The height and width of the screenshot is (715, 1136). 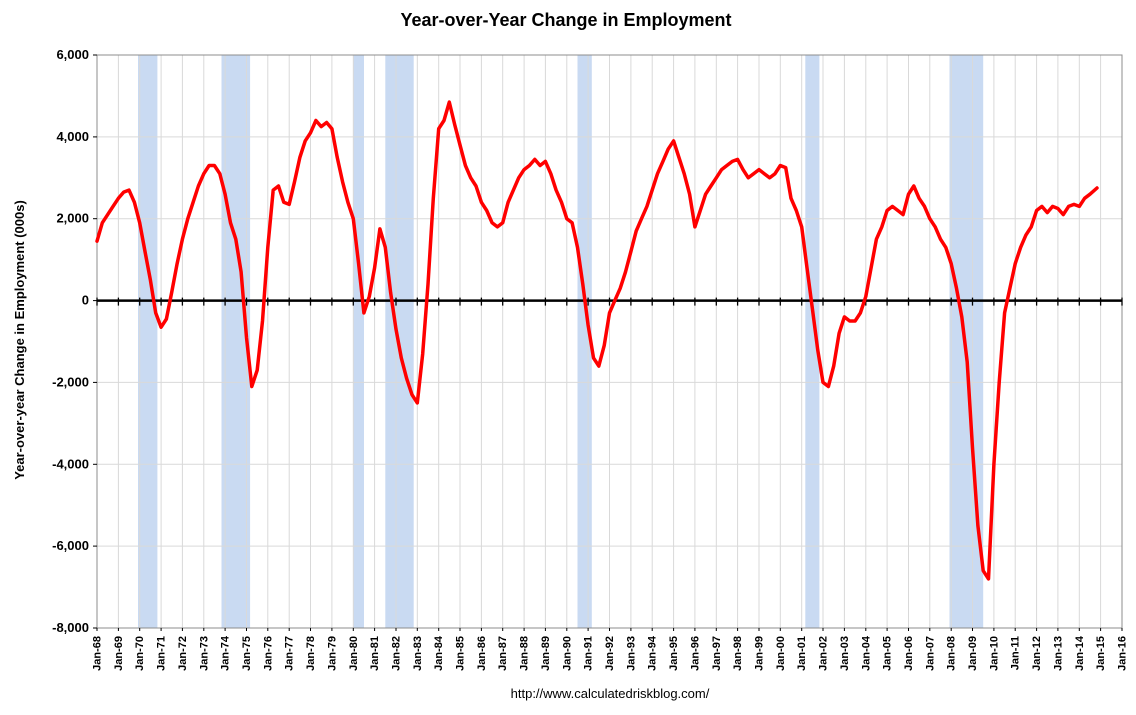 I want to click on x-axis-tick-label: Jan-75, so click(x=247, y=653).